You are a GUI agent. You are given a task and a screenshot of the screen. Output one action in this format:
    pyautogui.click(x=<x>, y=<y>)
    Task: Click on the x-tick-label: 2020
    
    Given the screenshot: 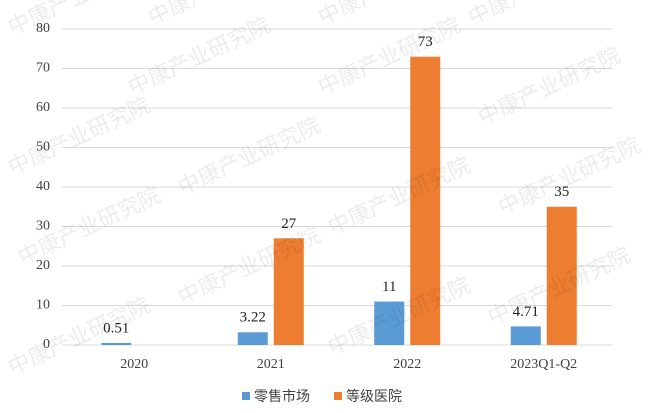 What is the action you would take?
    pyautogui.click(x=134, y=364)
    